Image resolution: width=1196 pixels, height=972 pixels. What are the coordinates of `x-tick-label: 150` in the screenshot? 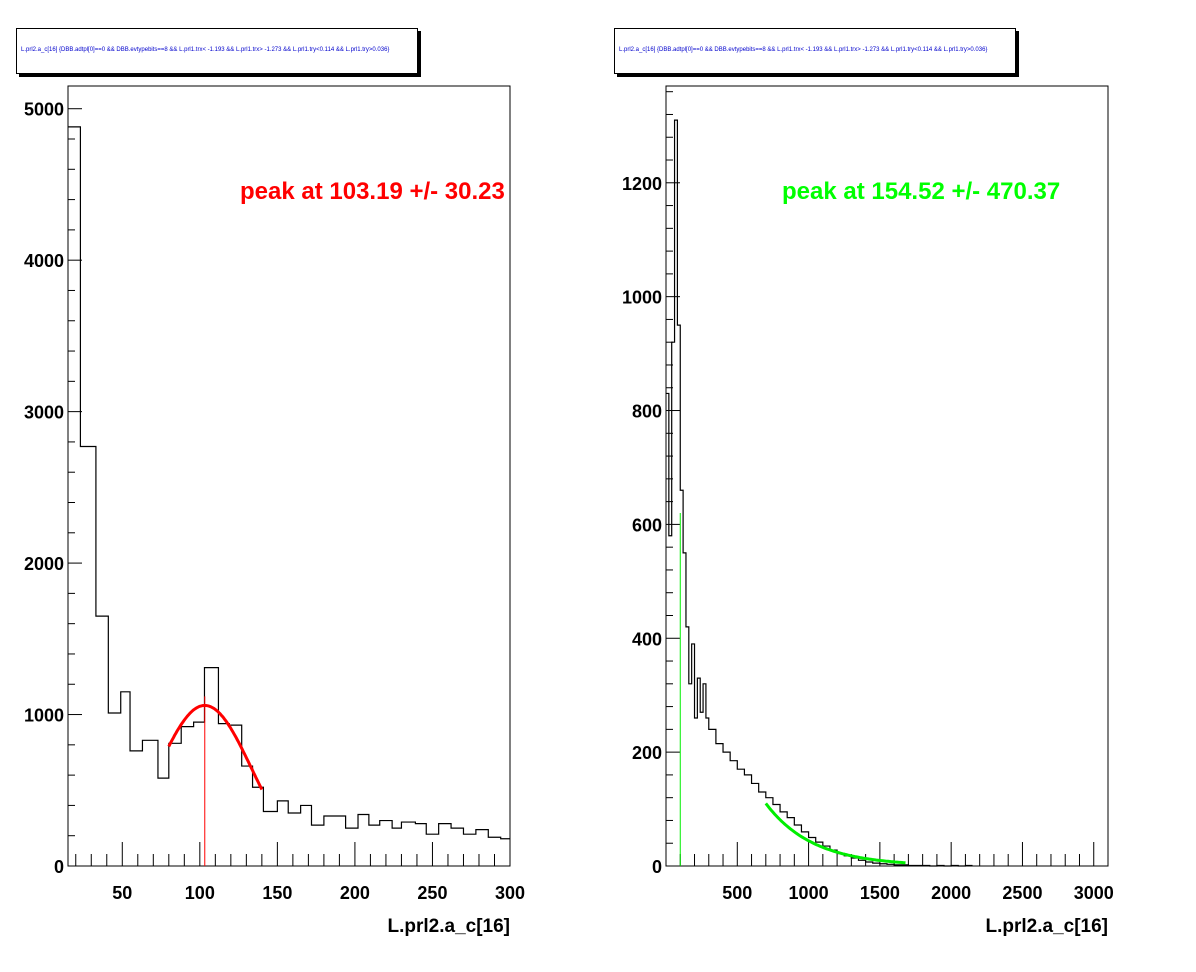 It's located at (277, 893).